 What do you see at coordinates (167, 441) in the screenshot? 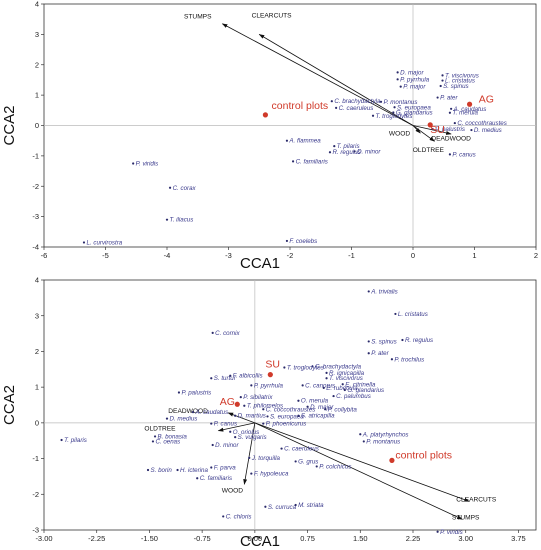
I see `species-label: C. oenas` at bounding box center [167, 441].